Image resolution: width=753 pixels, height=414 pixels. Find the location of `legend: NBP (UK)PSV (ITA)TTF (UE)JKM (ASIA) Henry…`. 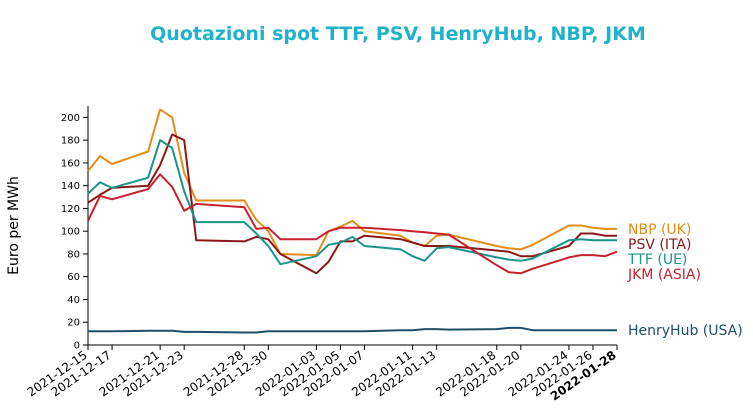

legend: NBP (UK)PSV (ITA)TTF (UE)JKM (ASIA) Henry… is located at coordinates (685, 280).